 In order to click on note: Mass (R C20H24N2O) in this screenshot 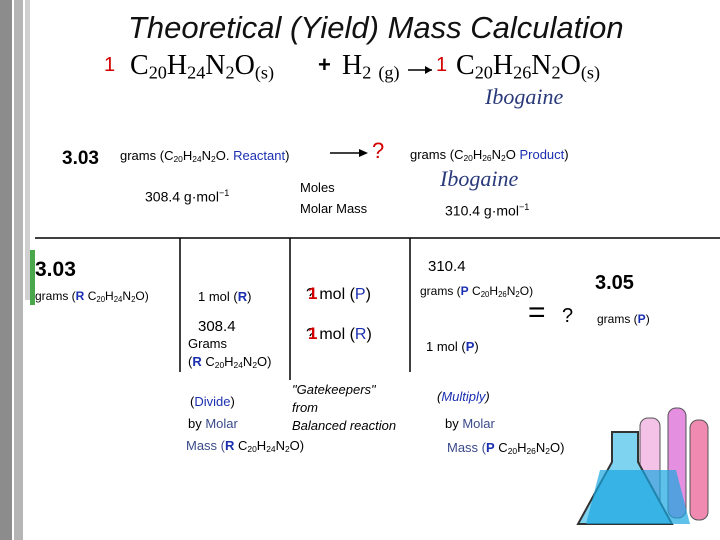, I will do `click(245, 446)`.